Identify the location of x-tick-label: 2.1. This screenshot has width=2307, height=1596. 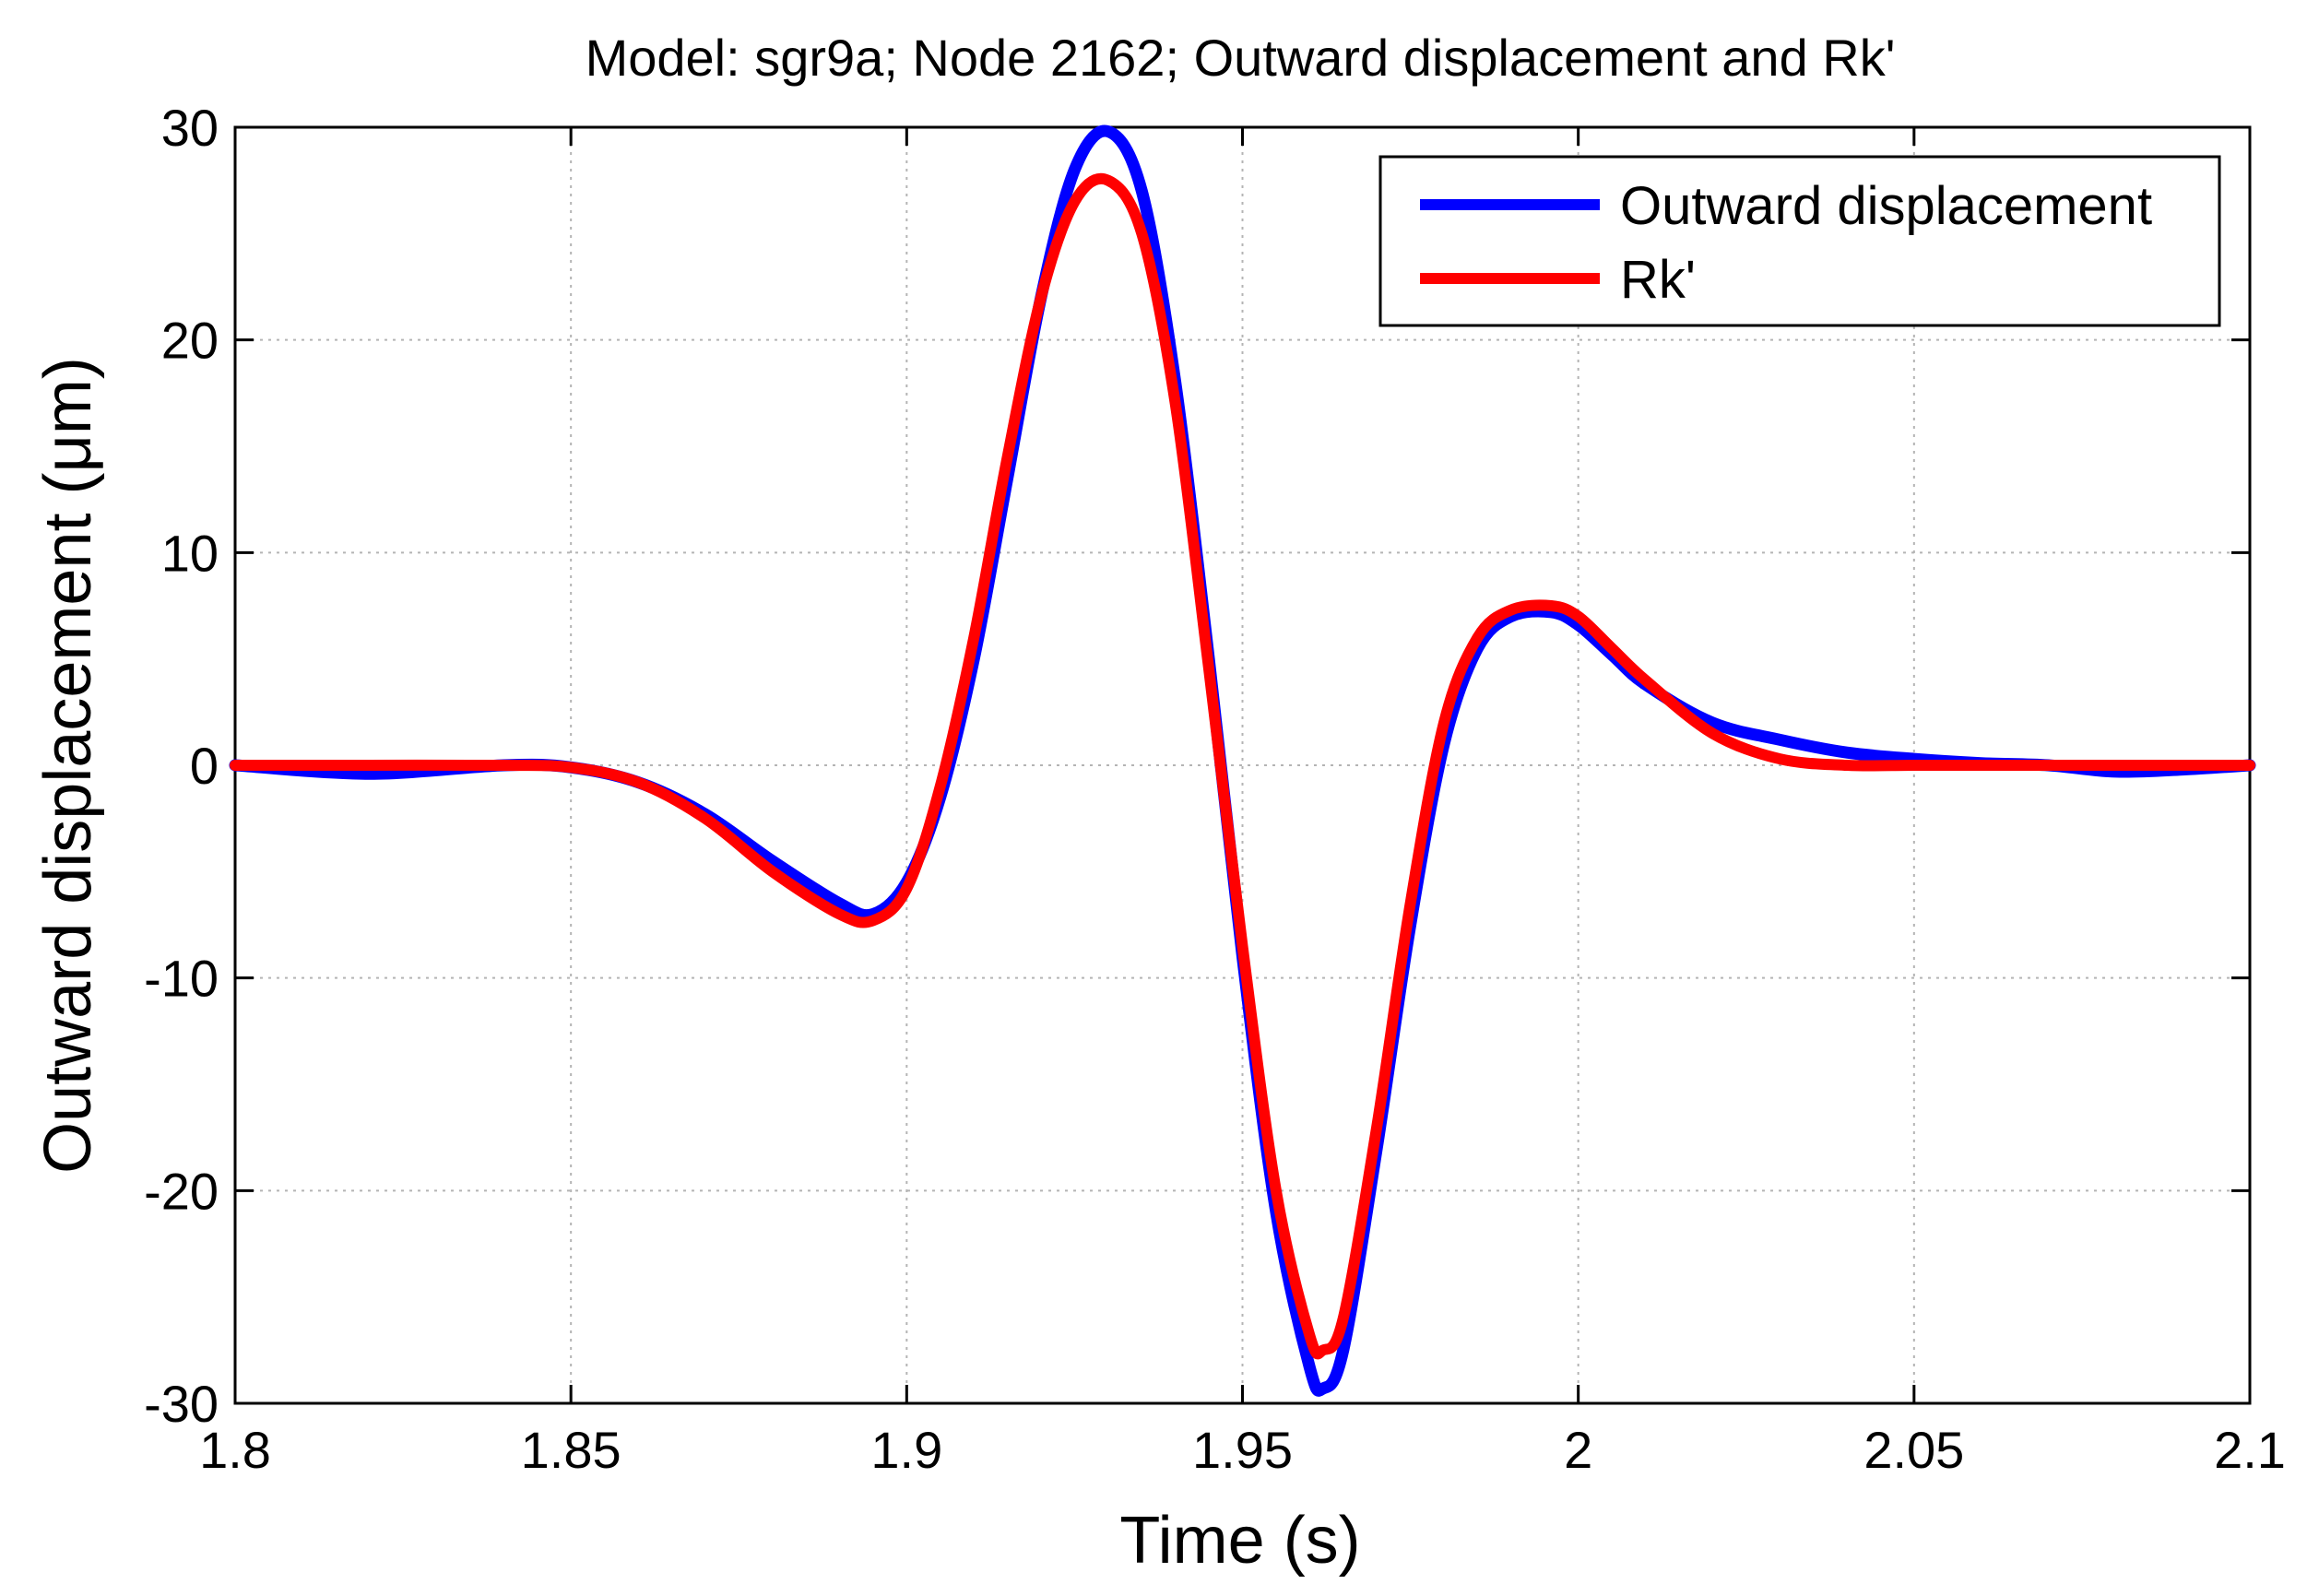
(2250, 1450).